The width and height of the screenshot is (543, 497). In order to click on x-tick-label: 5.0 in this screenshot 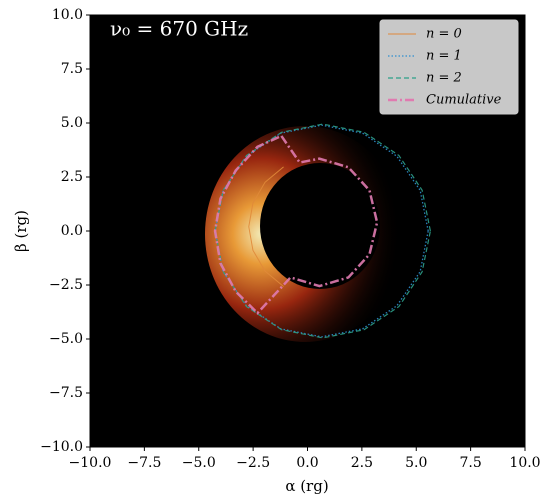, I will do `click(416, 463)`.